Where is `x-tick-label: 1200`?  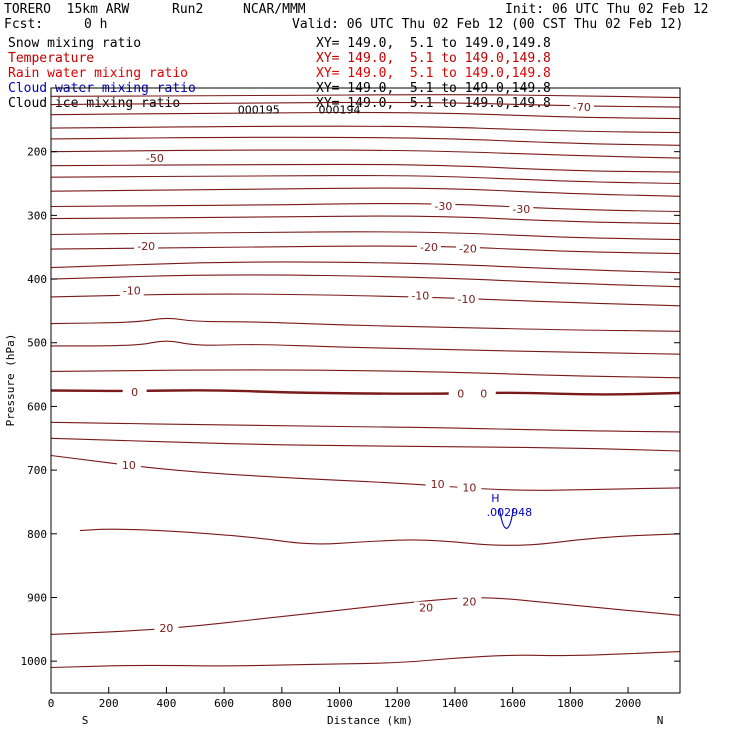 x-tick-label: 1200 is located at coordinates (397, 703).